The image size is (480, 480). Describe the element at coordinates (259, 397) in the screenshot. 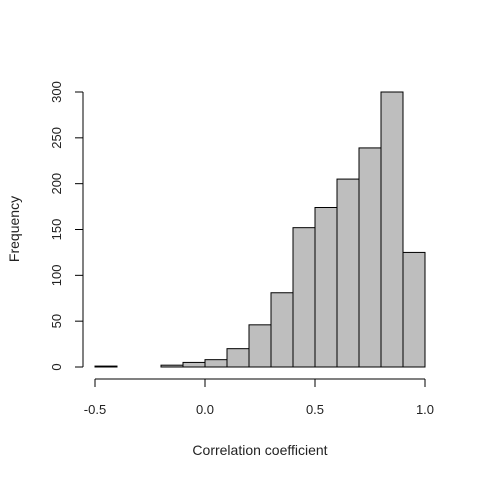

I see `x-axis: -0.5 0.0 0.5 1.0` at that location.